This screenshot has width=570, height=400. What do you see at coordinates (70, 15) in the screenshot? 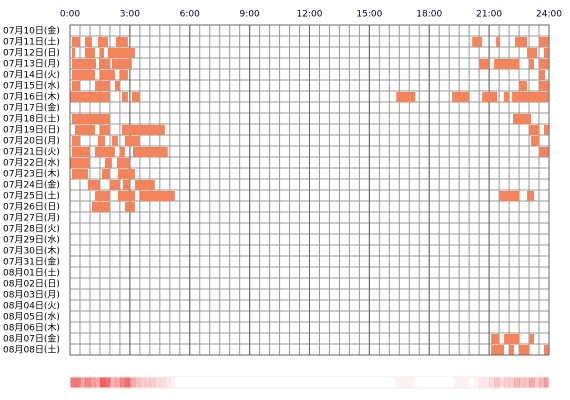
I see `x-tick-label: 0:00` at bounding box center [70, 15].